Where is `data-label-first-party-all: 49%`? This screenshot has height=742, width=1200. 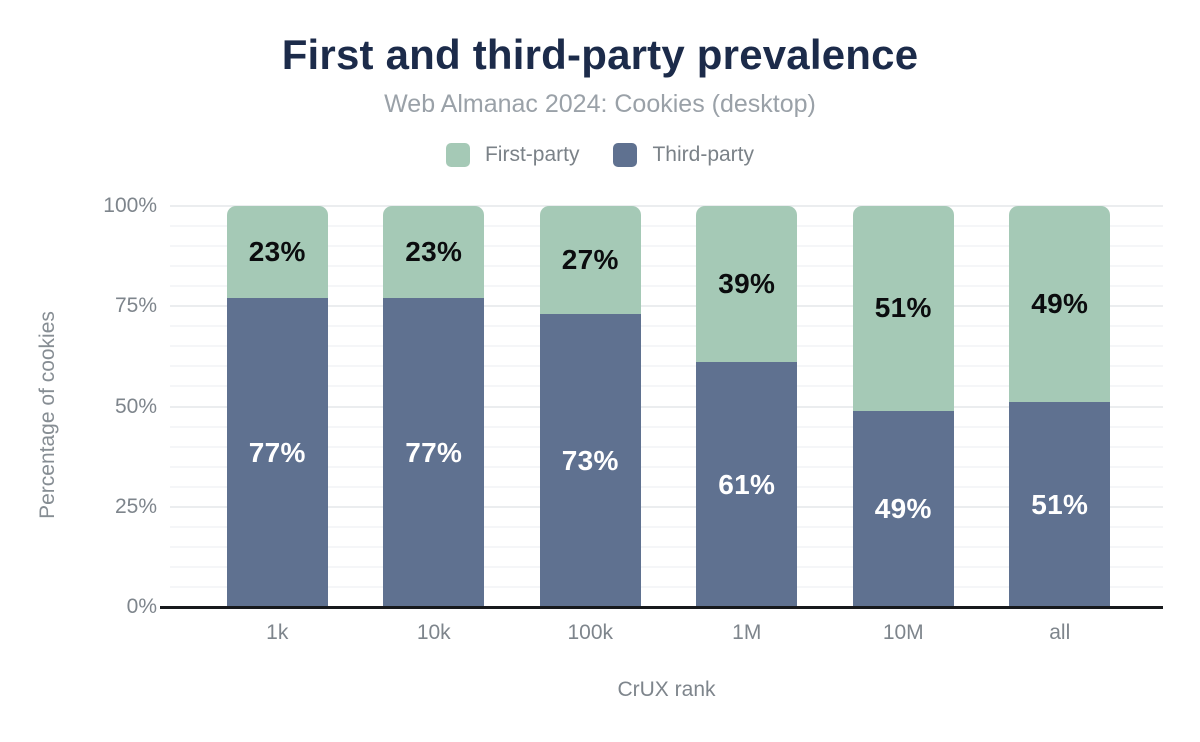
data-label-first-party-all: 49% is located at coordinates (1060, 304).